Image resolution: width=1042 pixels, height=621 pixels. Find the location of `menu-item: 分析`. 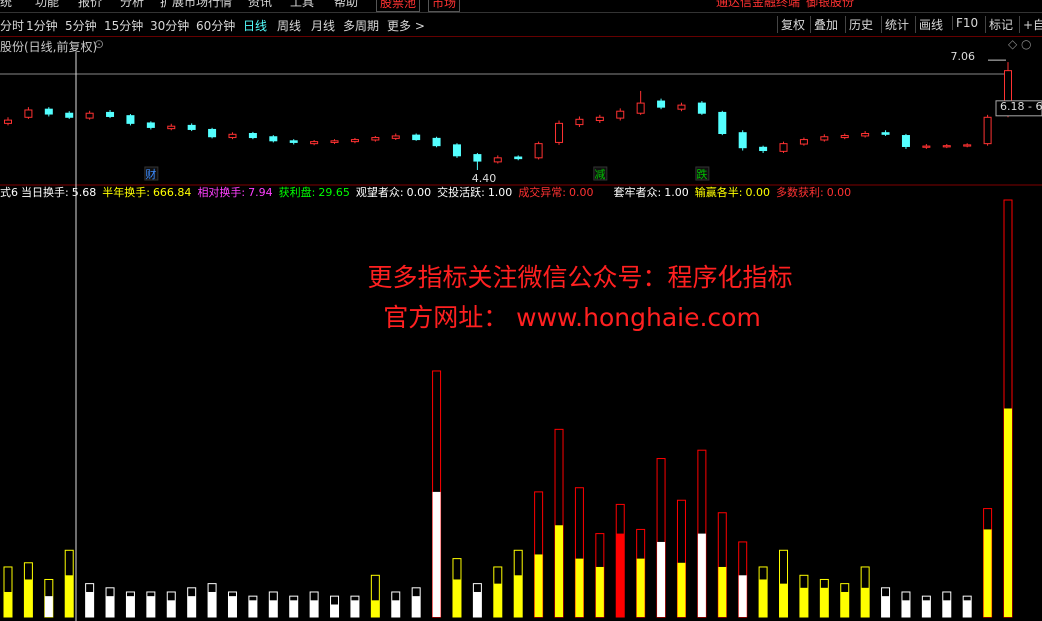

menu-item: 分析 is located at coordinates (132, 4).